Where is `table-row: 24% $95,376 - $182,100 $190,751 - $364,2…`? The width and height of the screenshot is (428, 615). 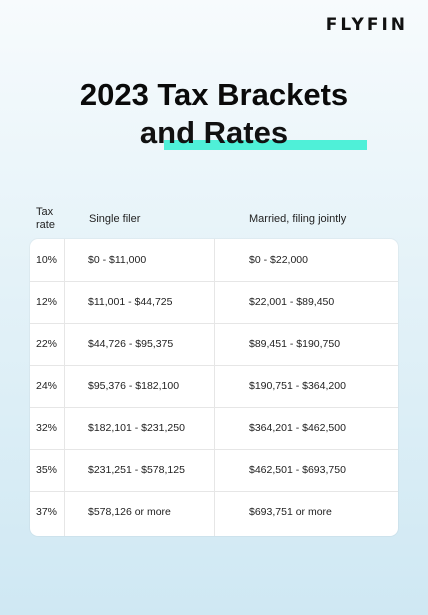
table-row: 24% $95,376 - $182,100 $190,751 - $364,2… is located at coordinates (214, 386).